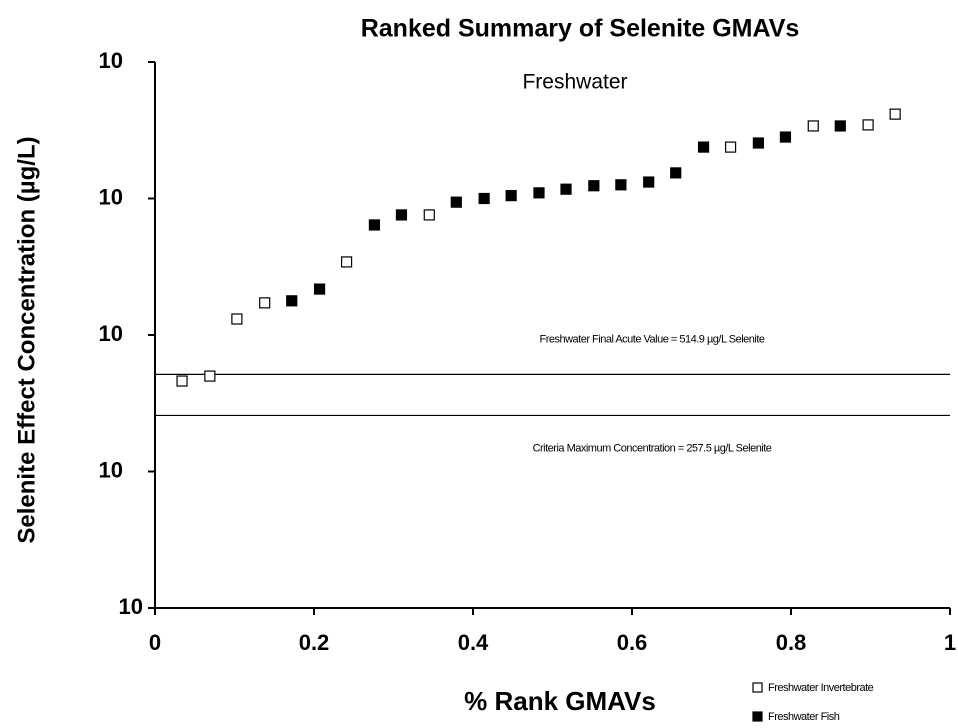 The height and width of the screenshot is (728, 958). I want to click on chart-title: Ranked Summary of Selenite GMAVs, so click(580, 29).